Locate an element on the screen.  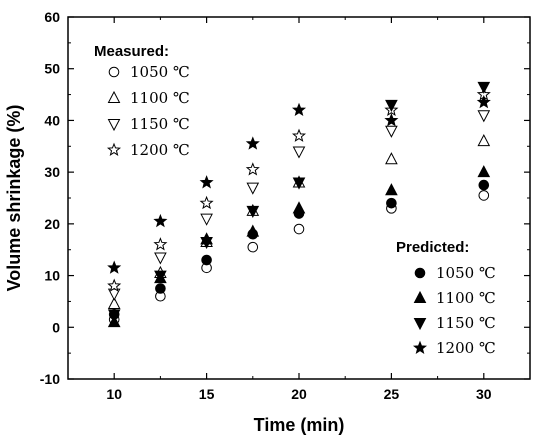
x-tick-label: 25 is located at coordinates (392, 394).